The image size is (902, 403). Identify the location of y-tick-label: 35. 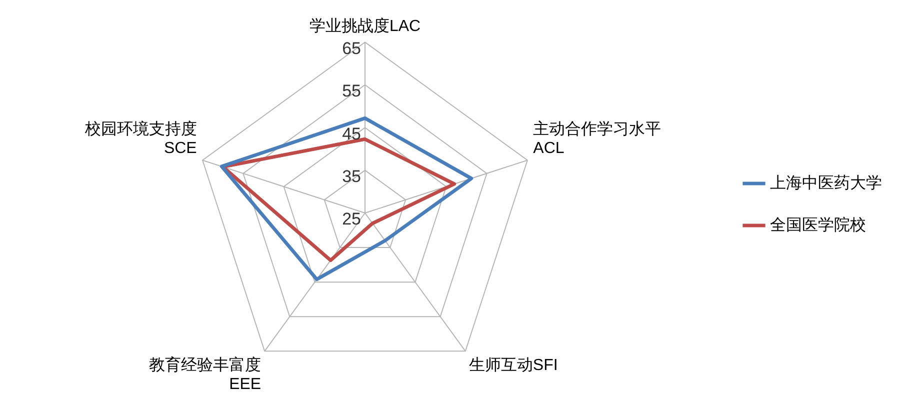
(351, 176).